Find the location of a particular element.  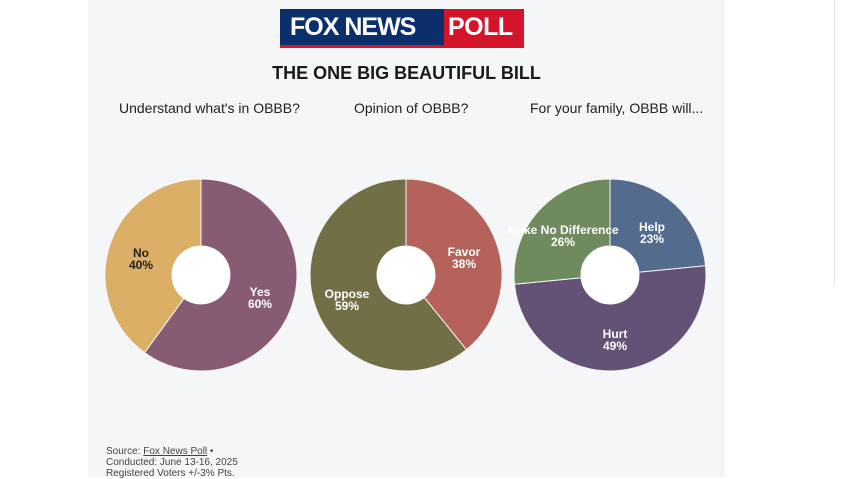

divider is located at coordinates (834, 142).